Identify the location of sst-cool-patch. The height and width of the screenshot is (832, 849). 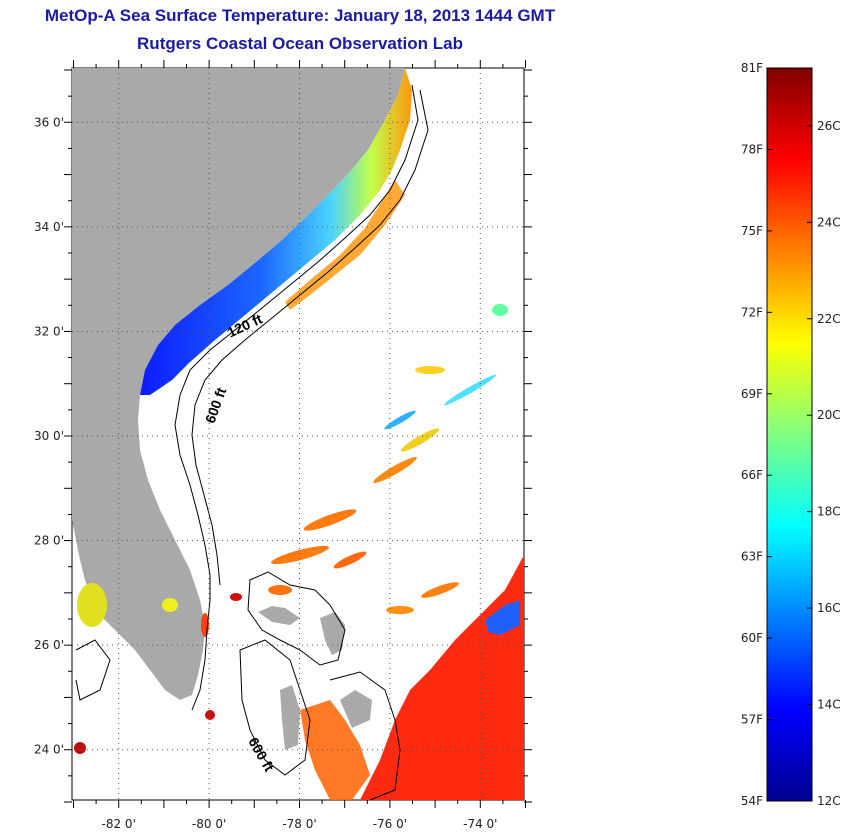
(502, 617).